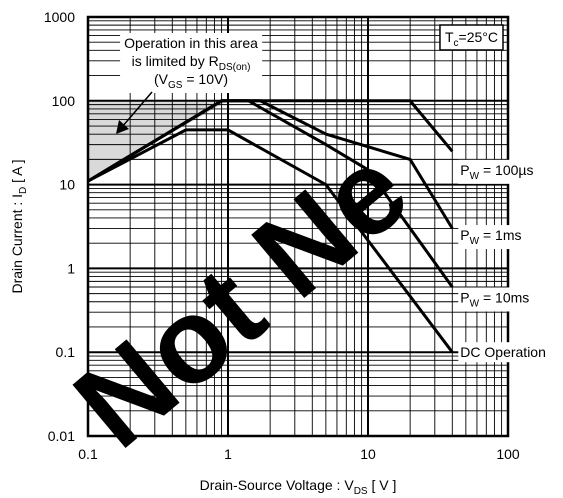 This screenshot has height=498, width=563. I want to click on y-tick-label: 10, so click(67, 185).